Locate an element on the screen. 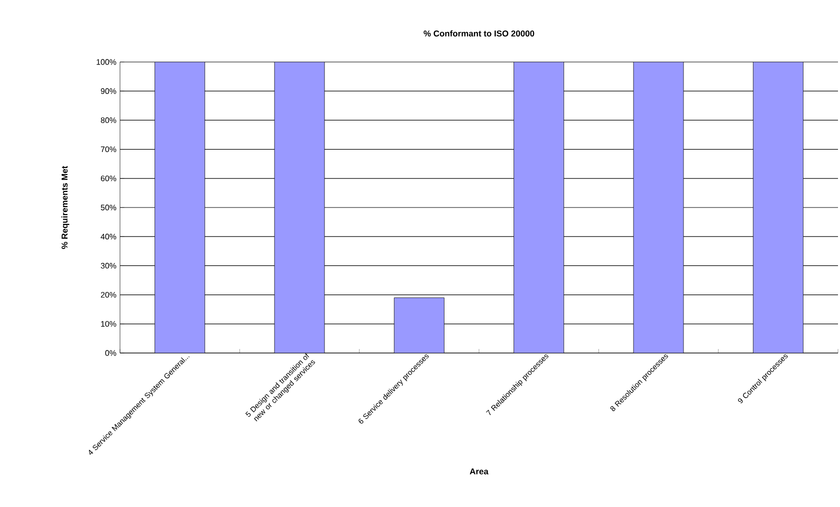 This screenshot has height=507, width=840. x-axis-title: Area is located at coordinates (479, 471).